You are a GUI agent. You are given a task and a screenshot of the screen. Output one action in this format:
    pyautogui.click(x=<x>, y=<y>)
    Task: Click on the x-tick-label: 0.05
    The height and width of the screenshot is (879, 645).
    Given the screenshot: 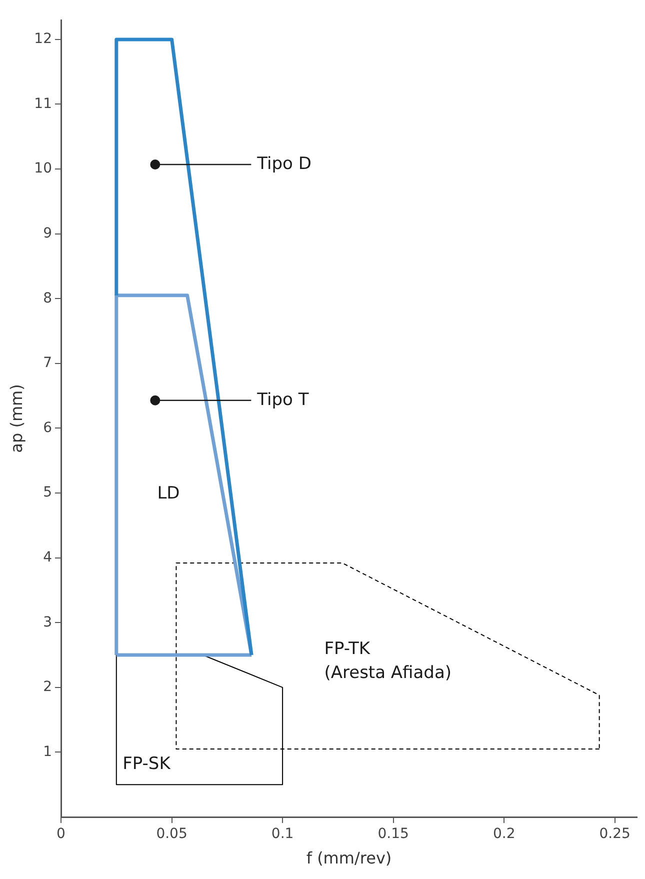 What is the action you would take?
    pyautogui.click(x=172, y=834)
    